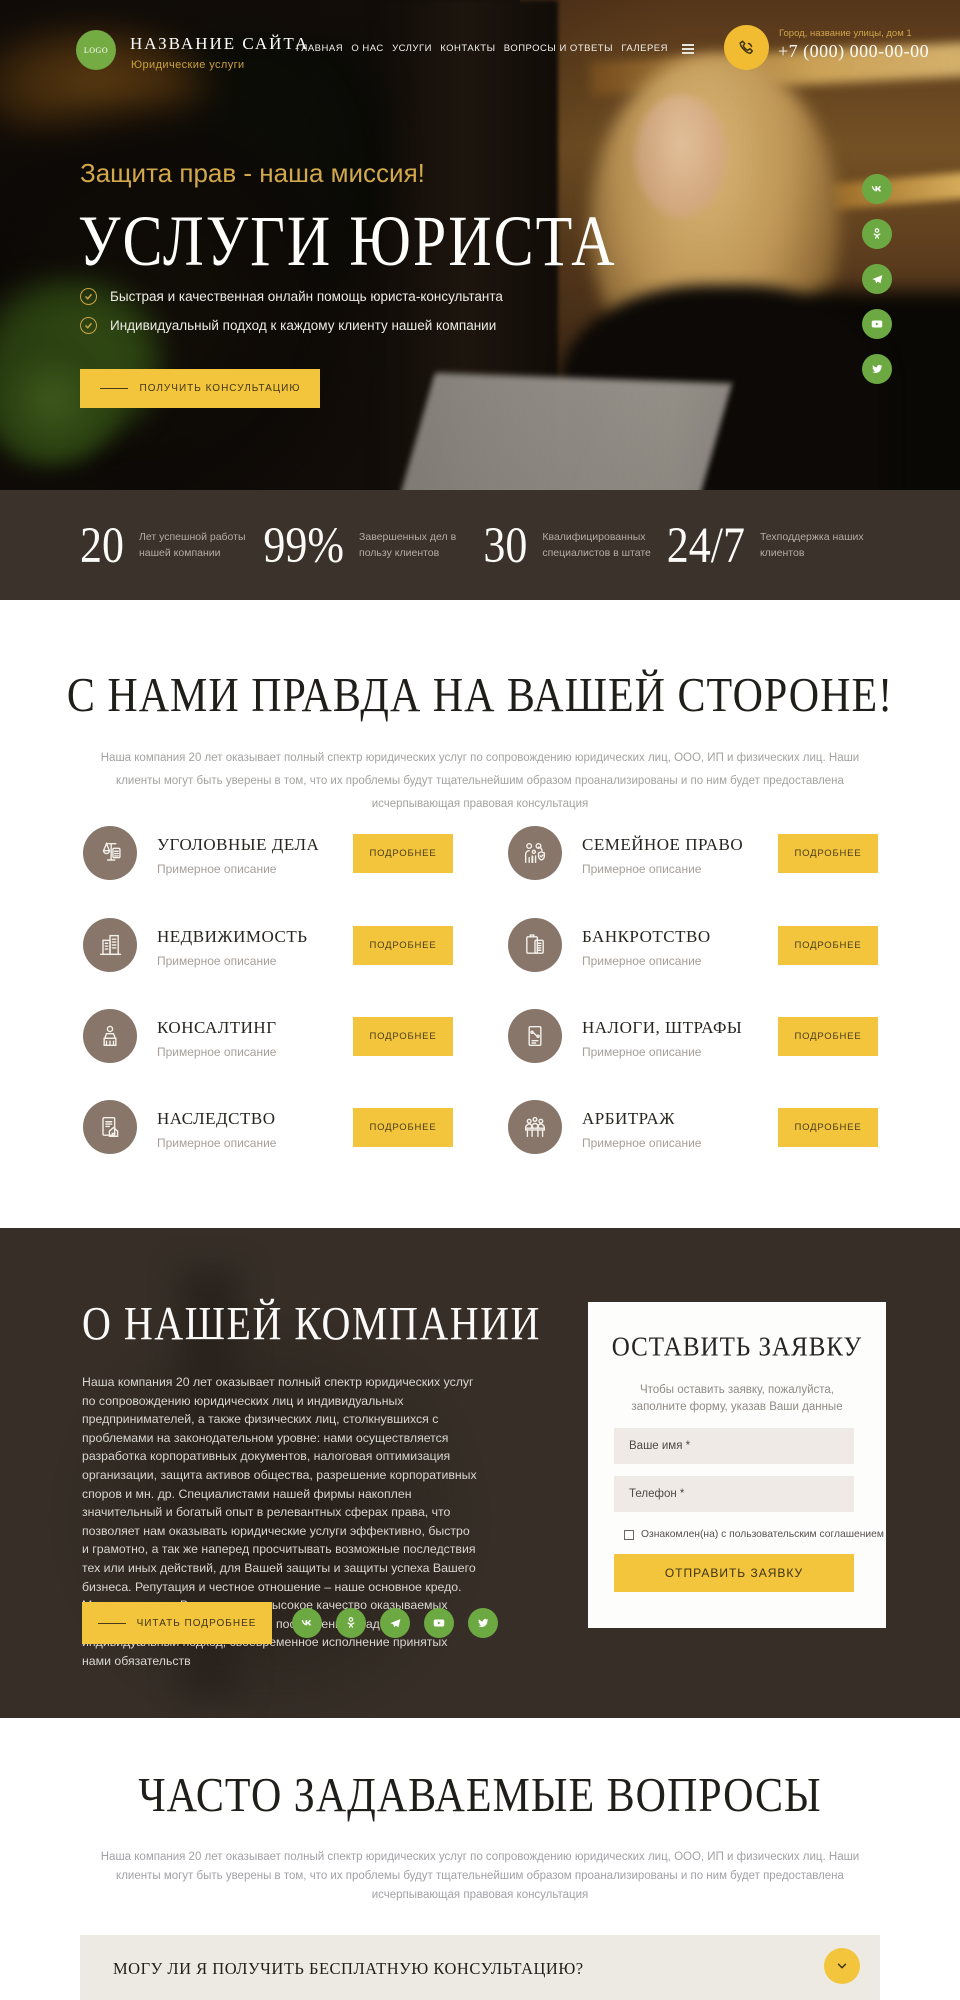 The image size is (960, 2000). I want to click on nav-item-contacts: КОНТАКТЫ, so click(468, 48).